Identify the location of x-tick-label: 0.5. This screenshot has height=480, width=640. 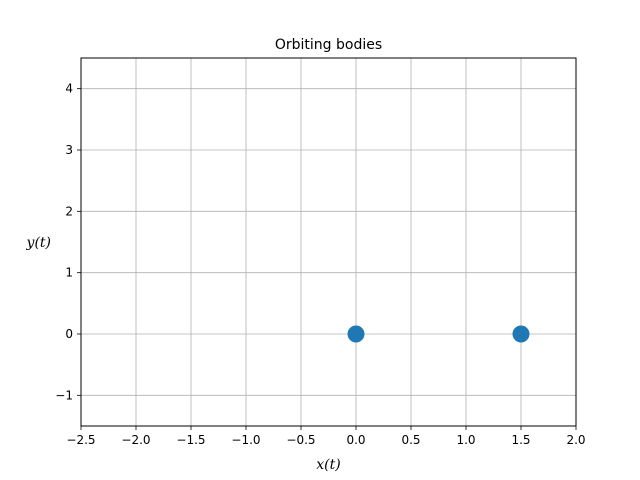
(410, 440).